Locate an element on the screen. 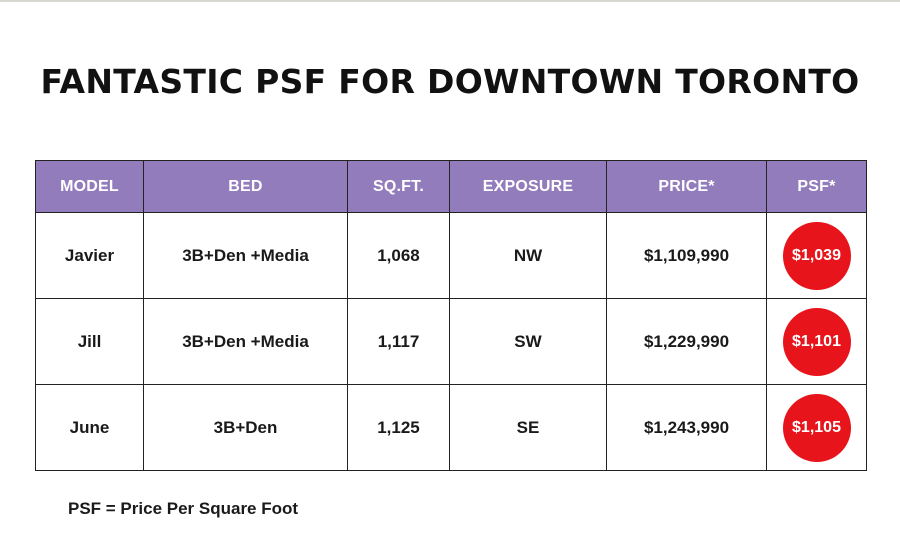 The image size is (900, 550). column-header-exposure: EXPOSURE is located at coordinates (528, 186).